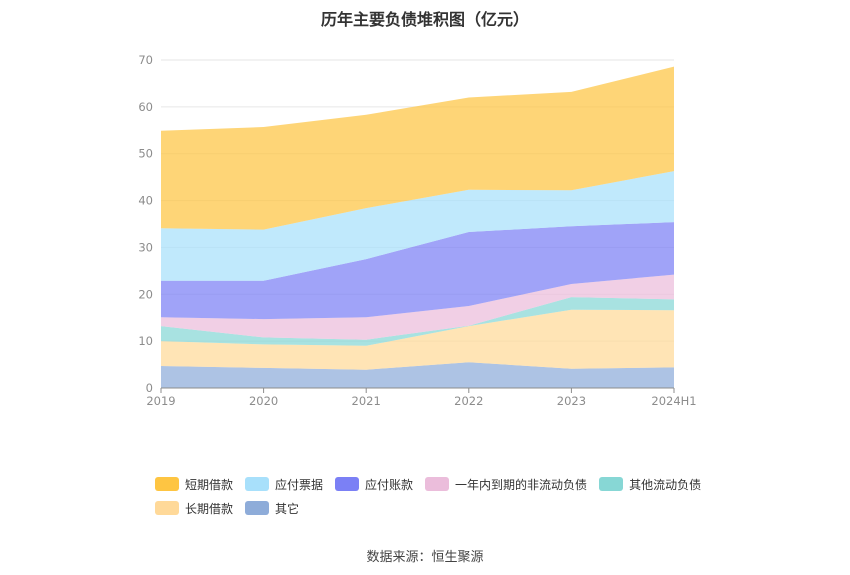  I want to click on x-tick-label: 2023, so click(571, 401).